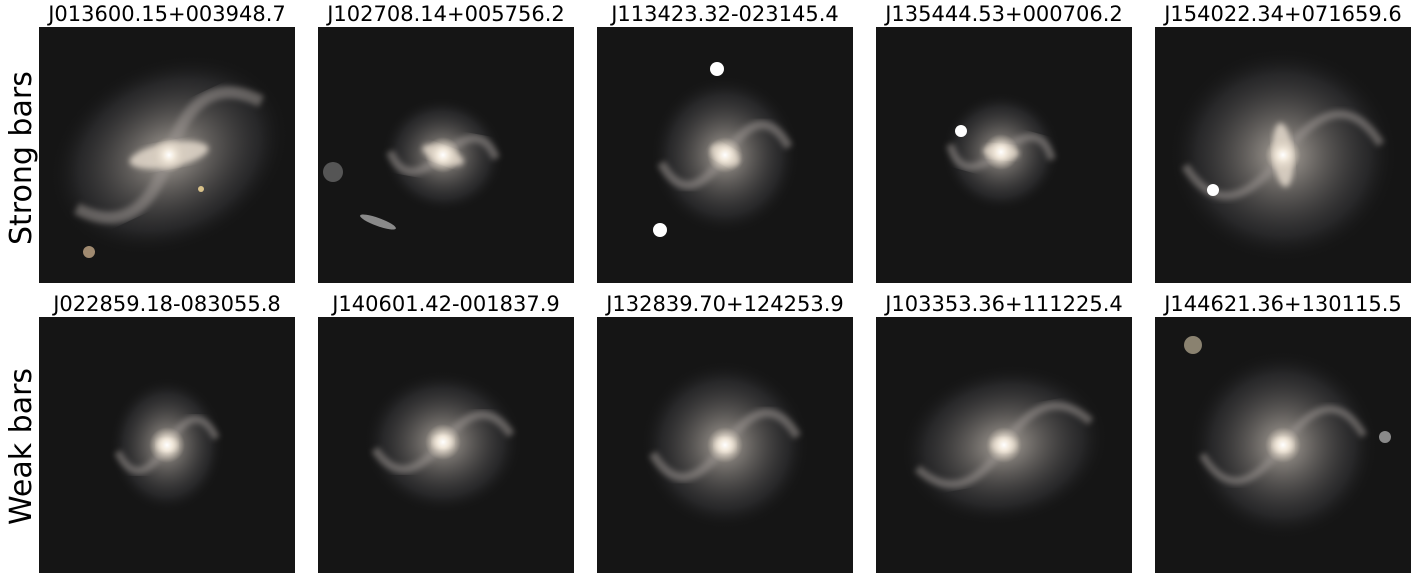 The width and height of the screenshot is (1417, 584). I want to click on galaxy-title: J013600.15+003948.7, so click(167, 14).